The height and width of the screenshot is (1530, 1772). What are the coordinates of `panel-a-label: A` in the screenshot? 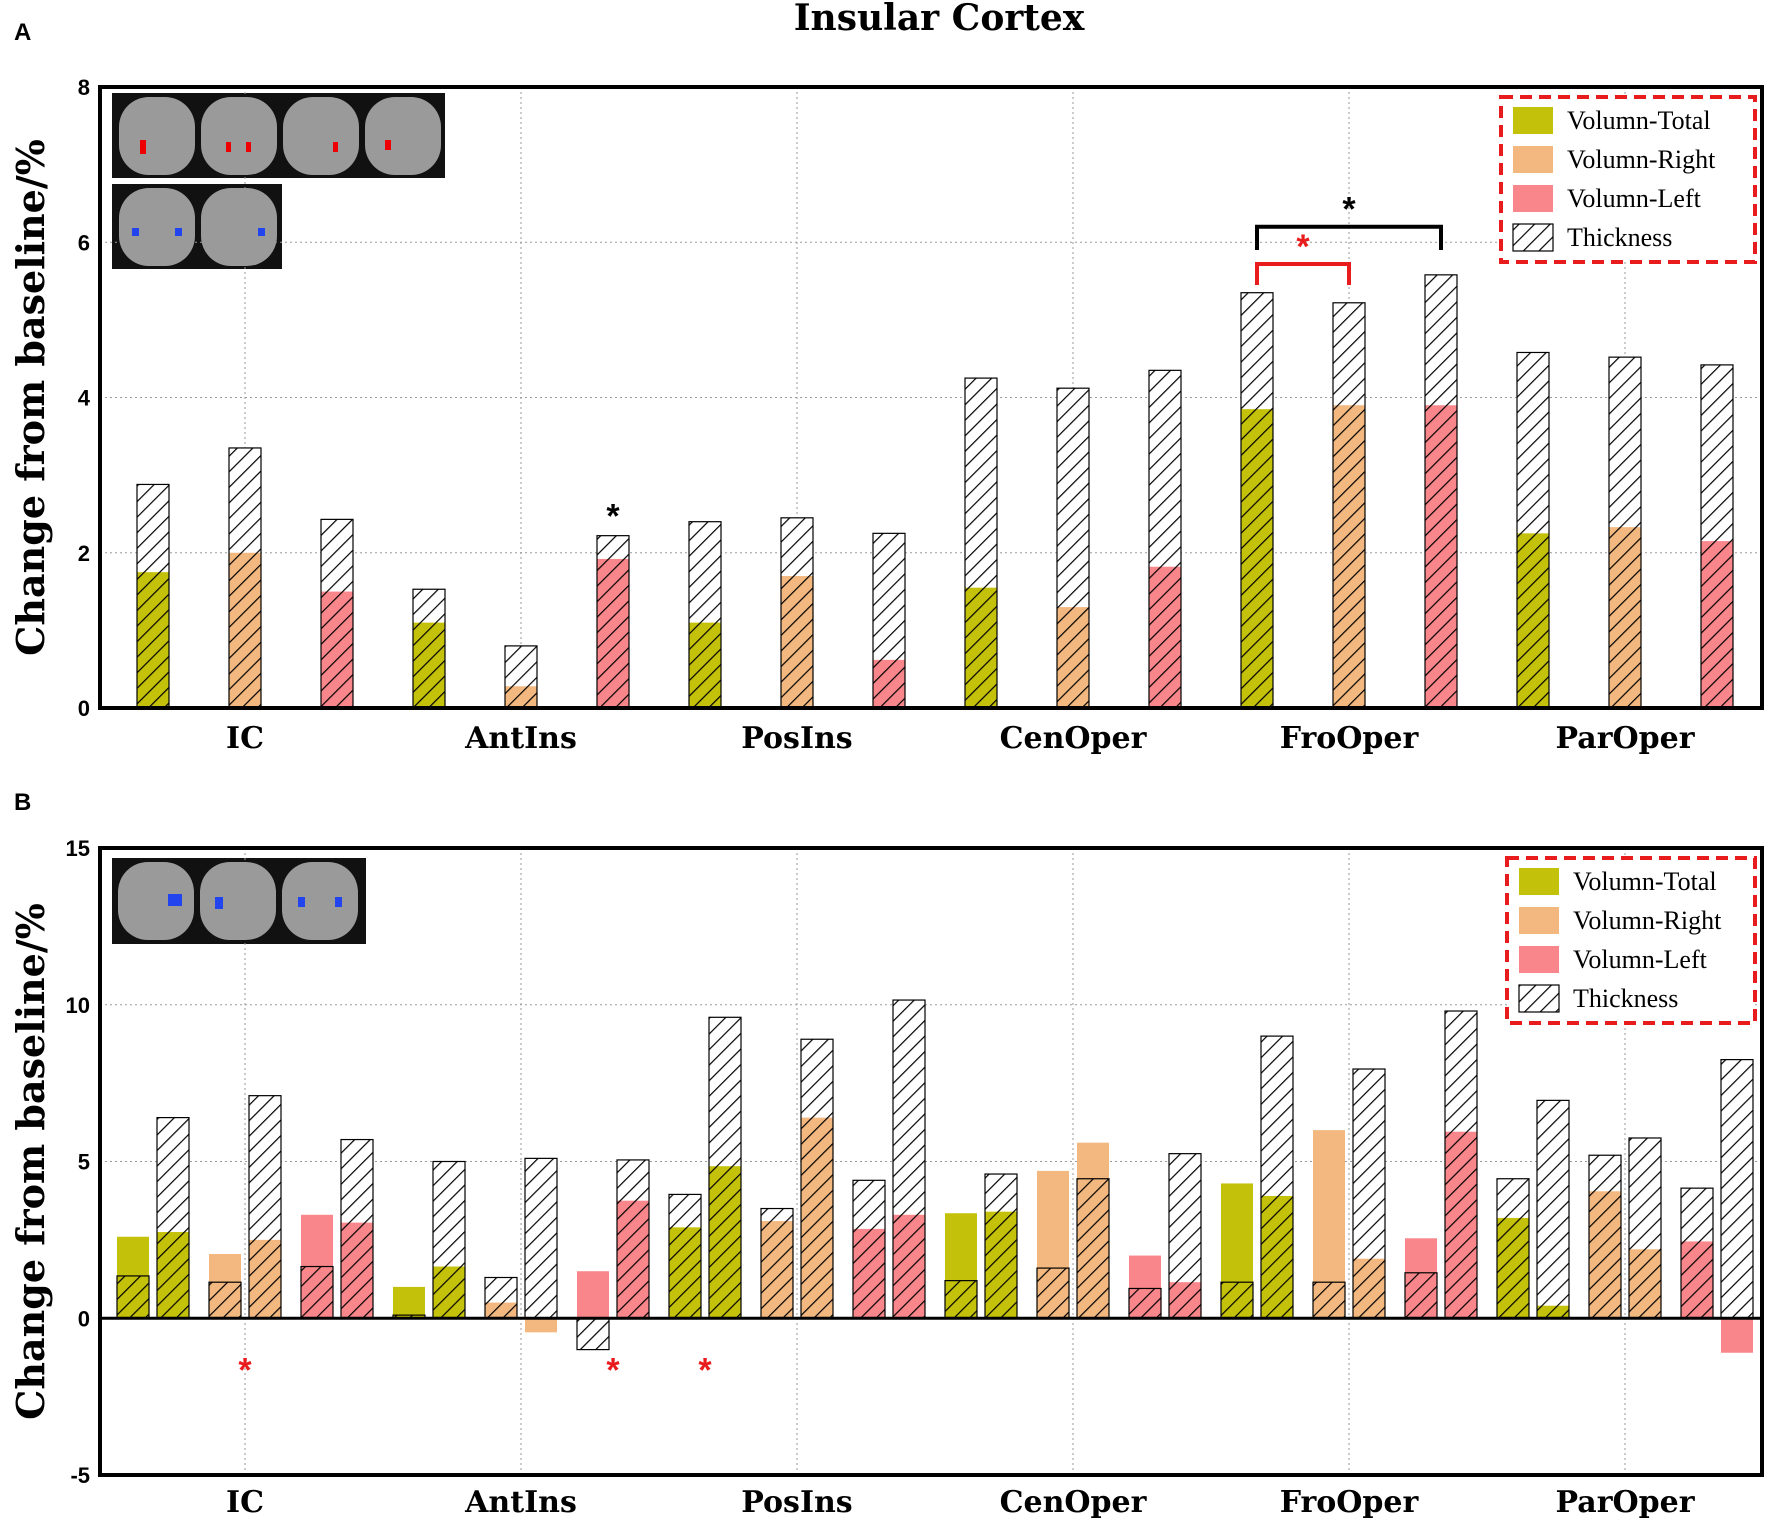 It's located at (22, 32).